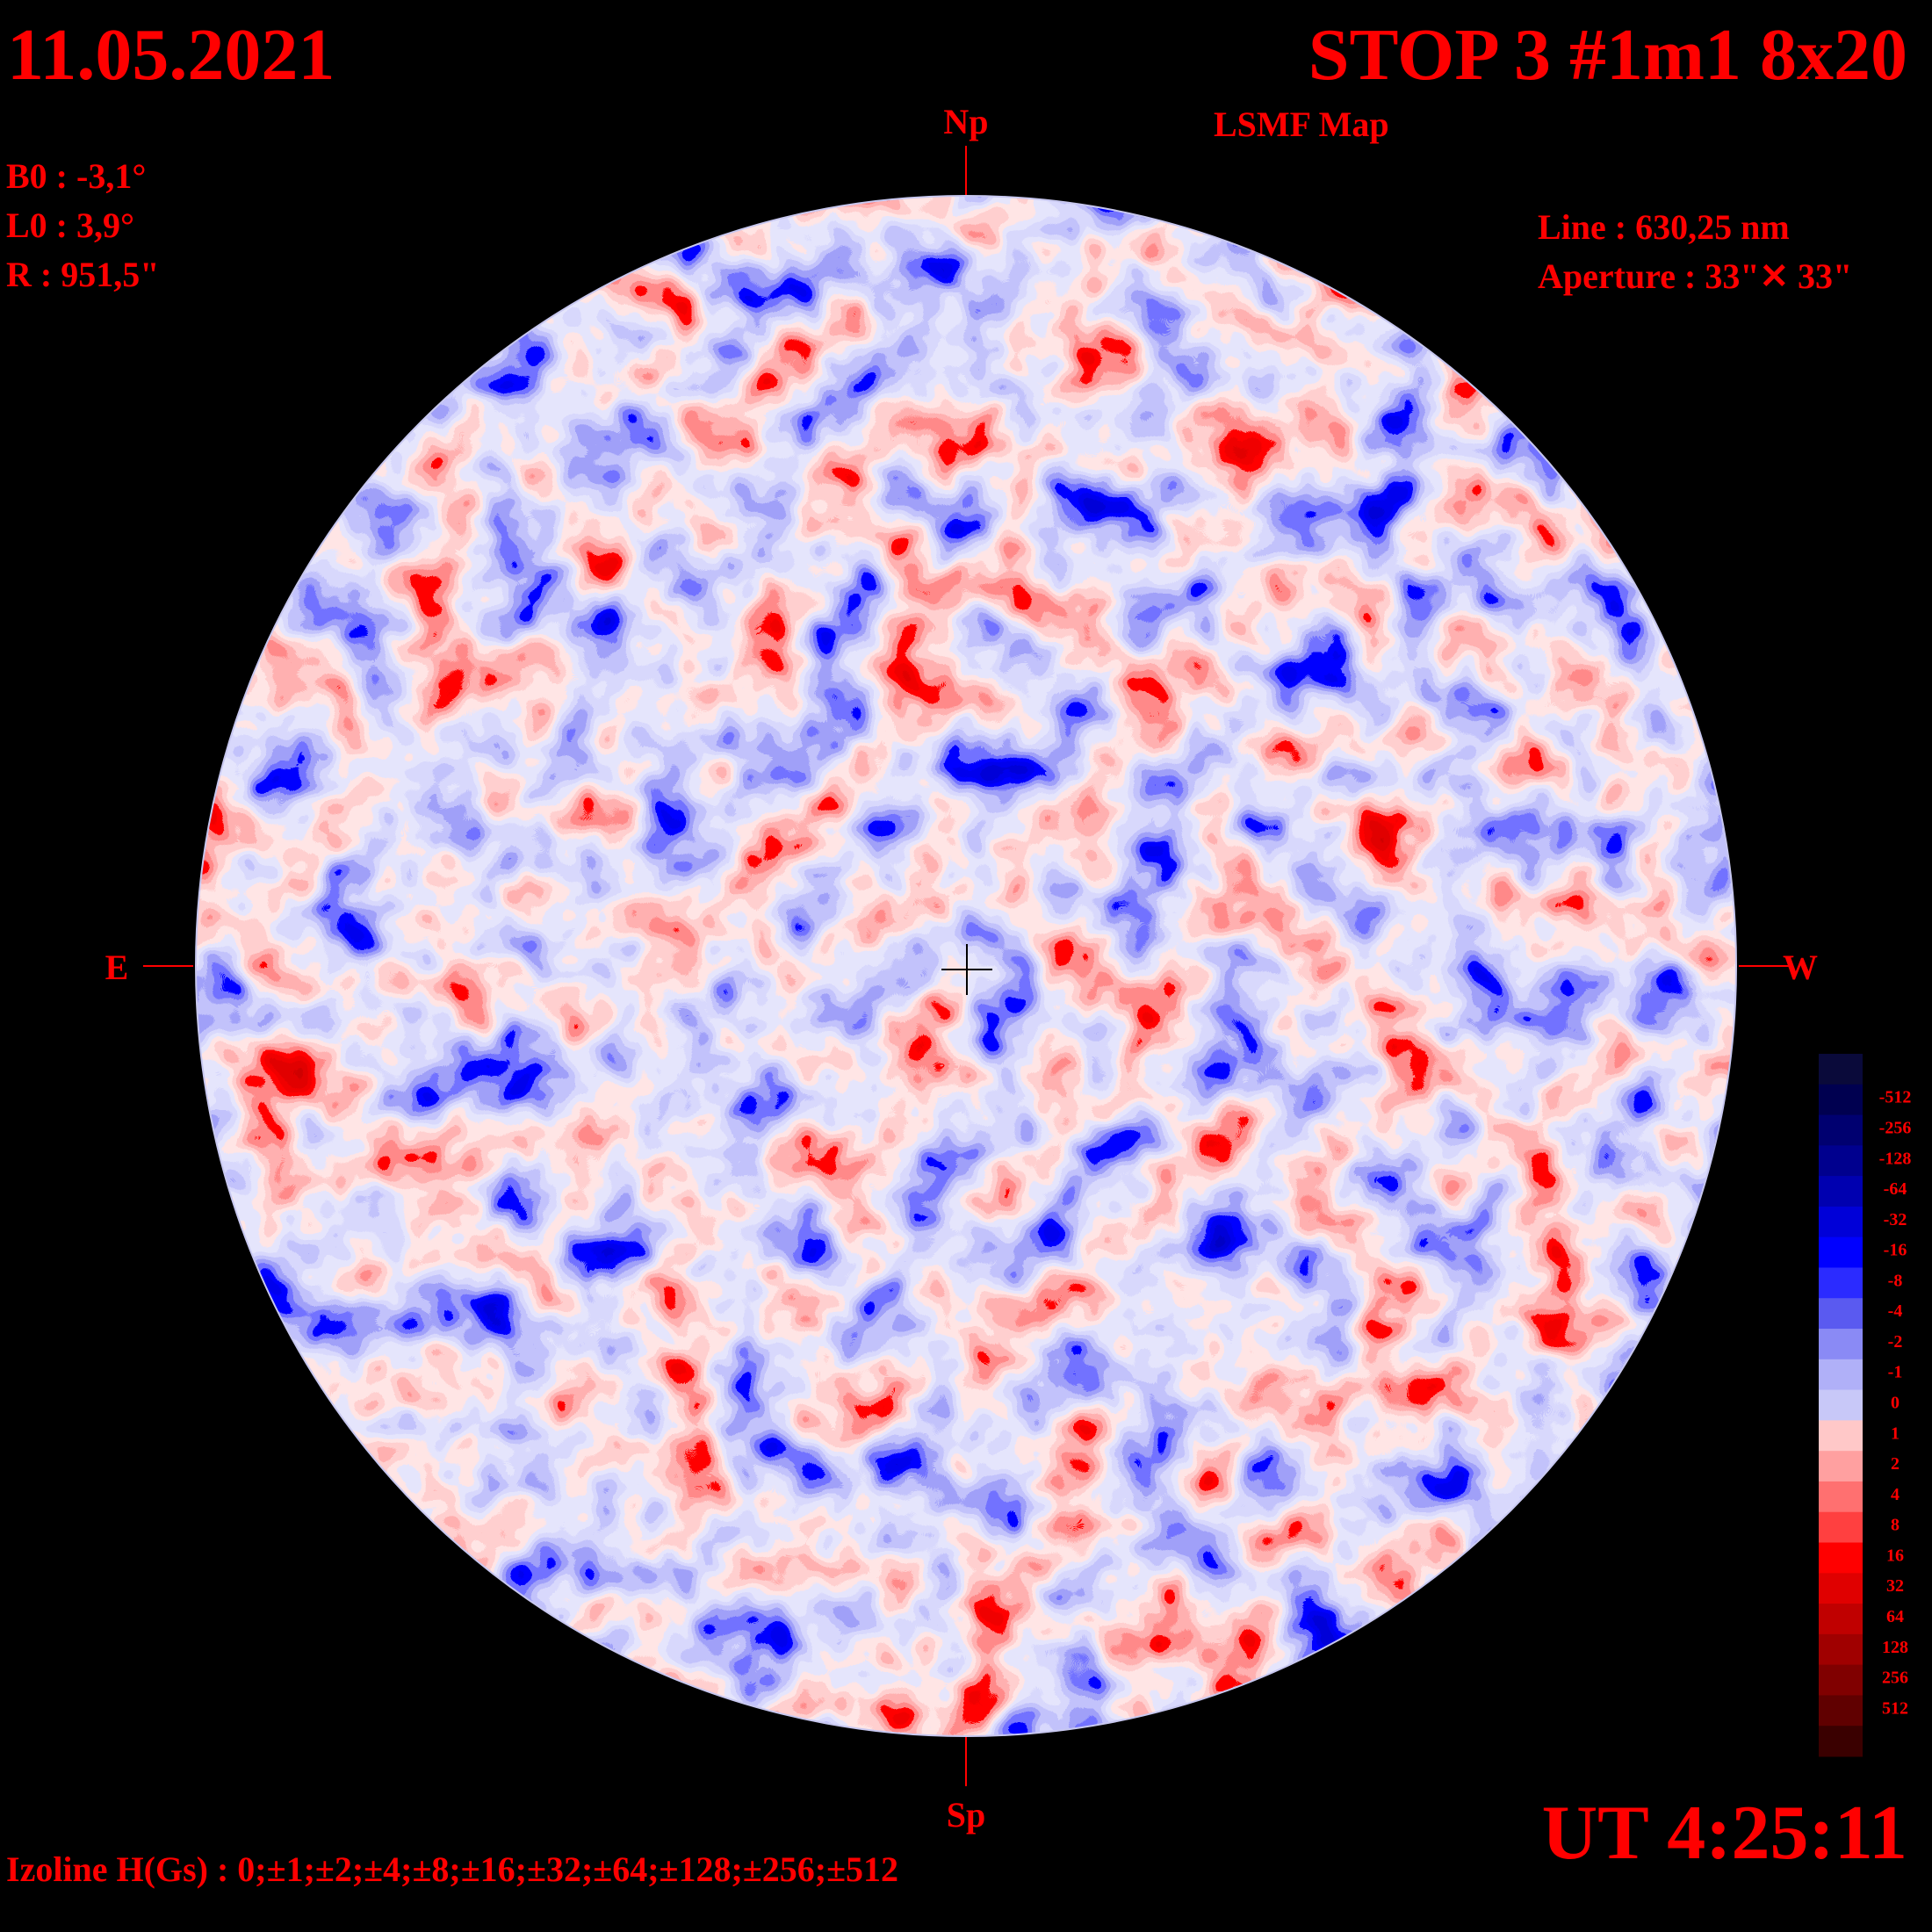 The width and height of the screenshot is (1932, 1932). What do you see at coordinates (1895, 1586) in the screenshot?
I see `legend-label: 32` at bounding box center [1895, 1586].